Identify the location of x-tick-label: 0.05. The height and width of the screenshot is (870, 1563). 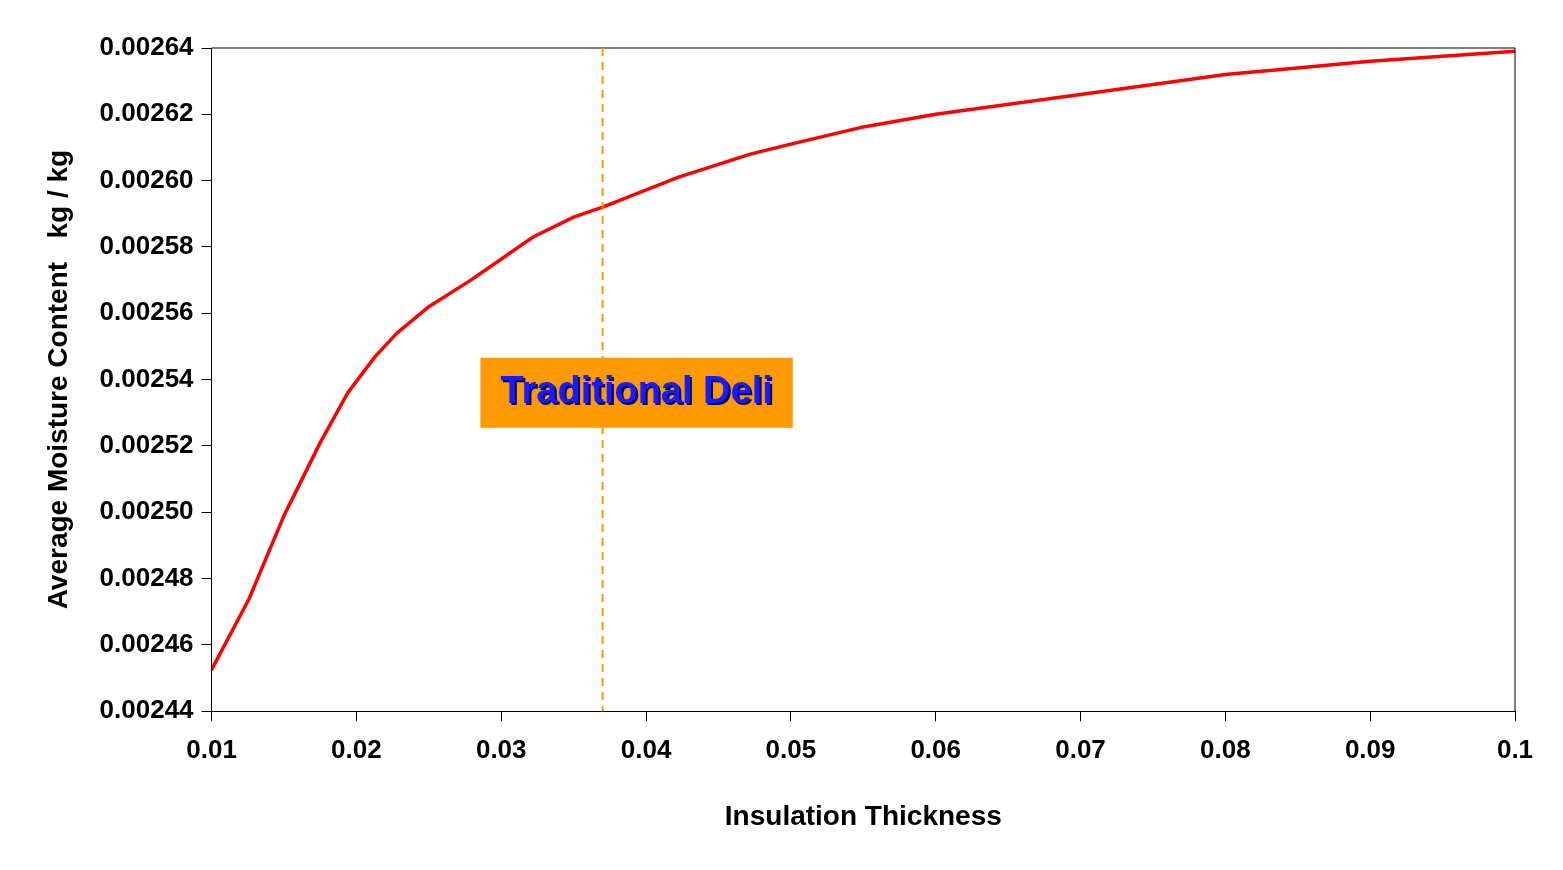
(791, 748).